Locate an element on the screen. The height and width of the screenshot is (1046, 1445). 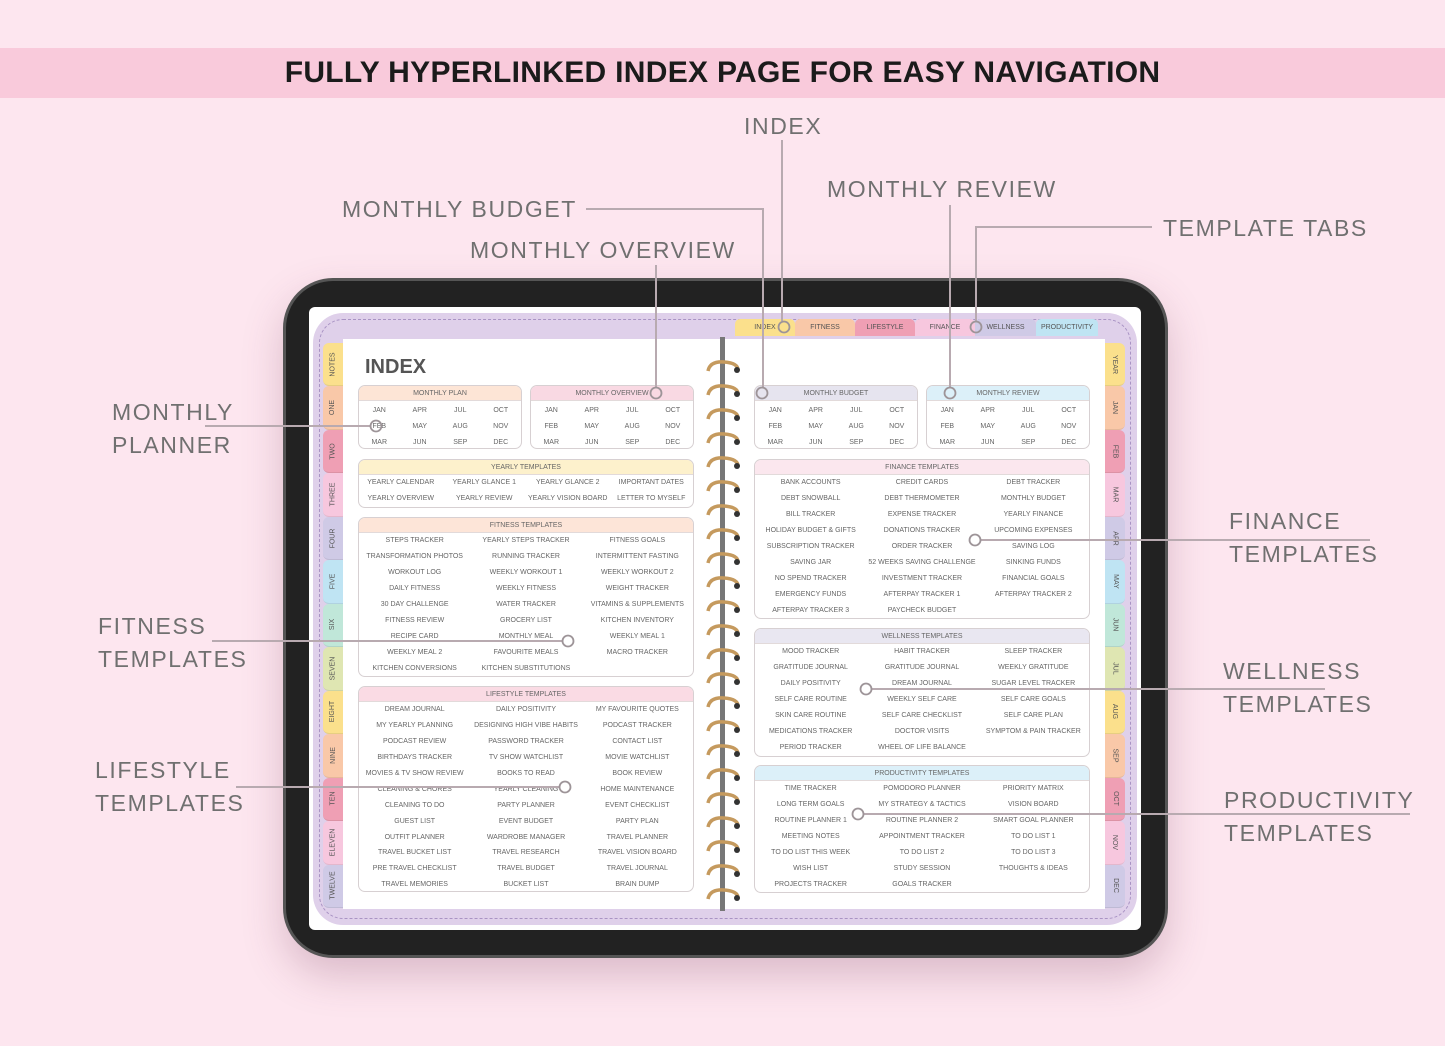
template-link: POMODORO PLANNER is located at coordinates (922, 789).